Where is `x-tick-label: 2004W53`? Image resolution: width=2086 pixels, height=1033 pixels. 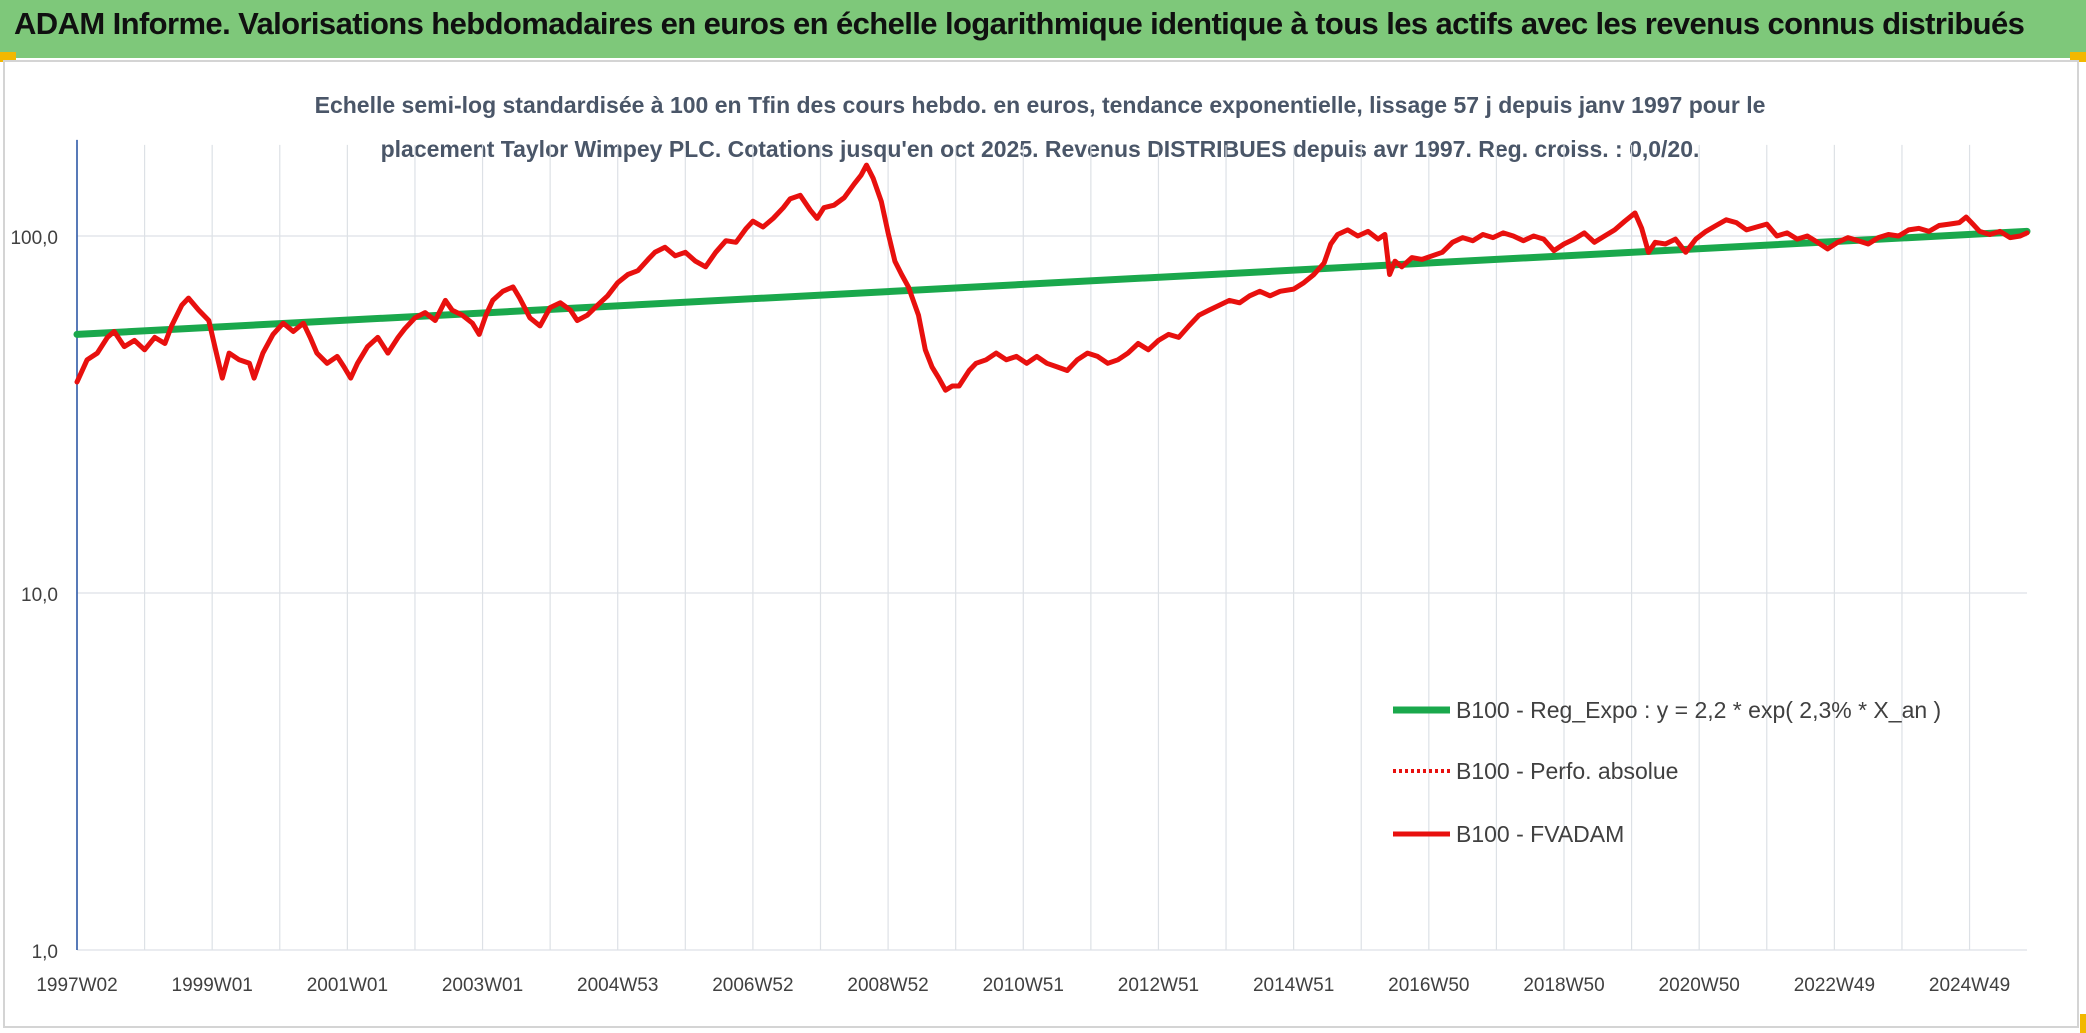 x-tick-label: 2004W53 is located at coordinates (617, 985).